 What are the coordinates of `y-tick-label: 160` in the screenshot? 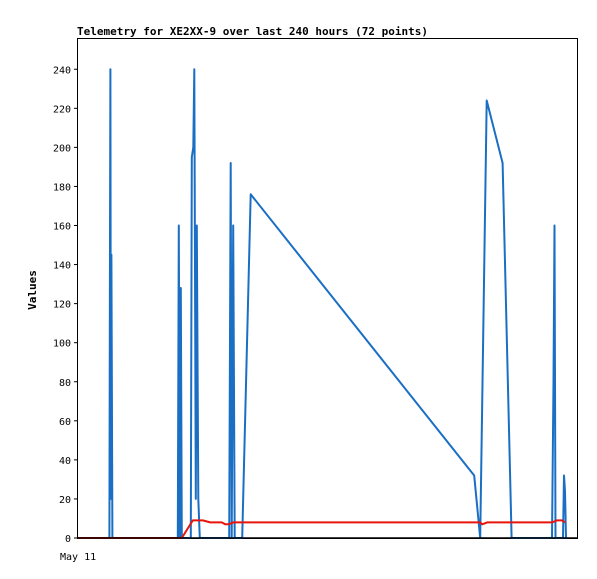 It's located at (62, 227).